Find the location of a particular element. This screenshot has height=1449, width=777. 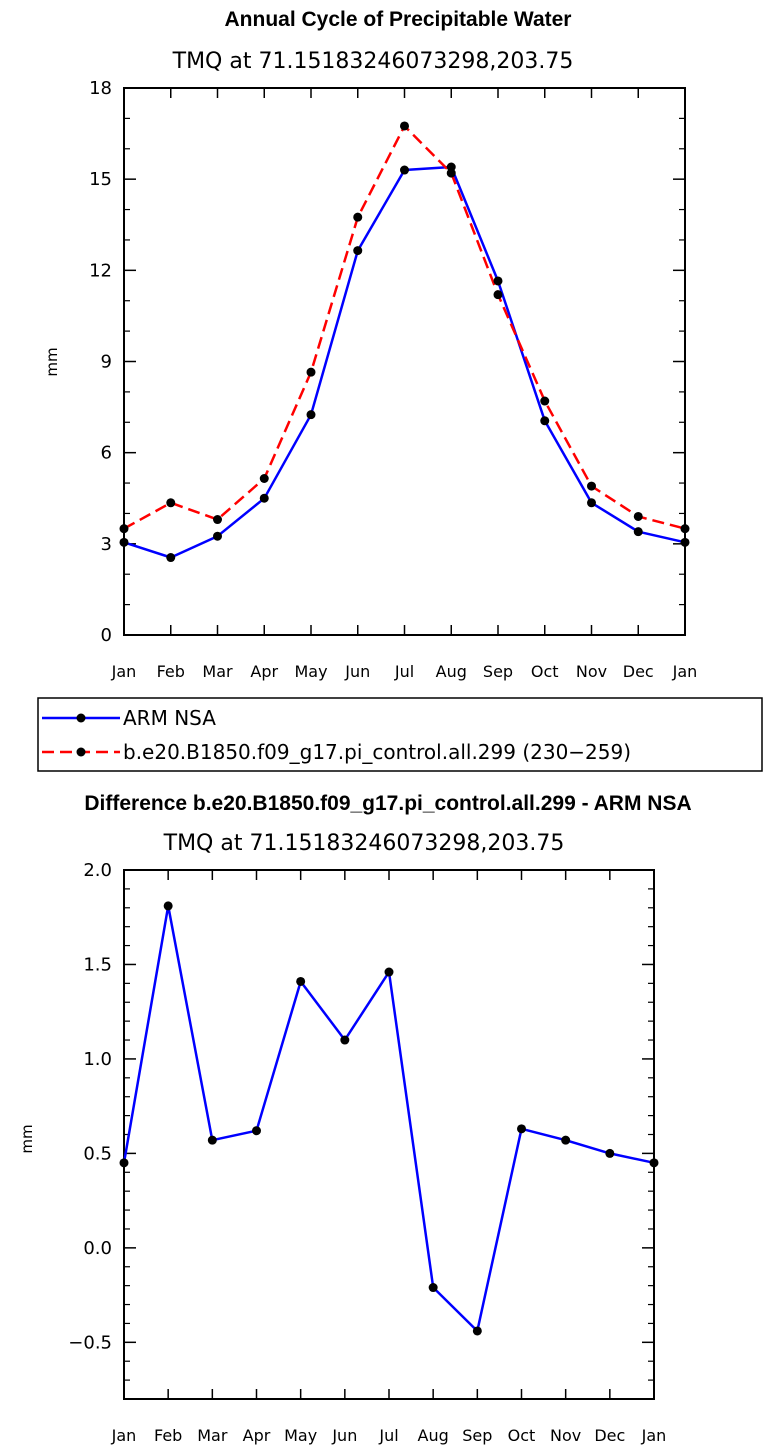

chart2-xtick-label: Apr is located at coordinates (257, 1435).